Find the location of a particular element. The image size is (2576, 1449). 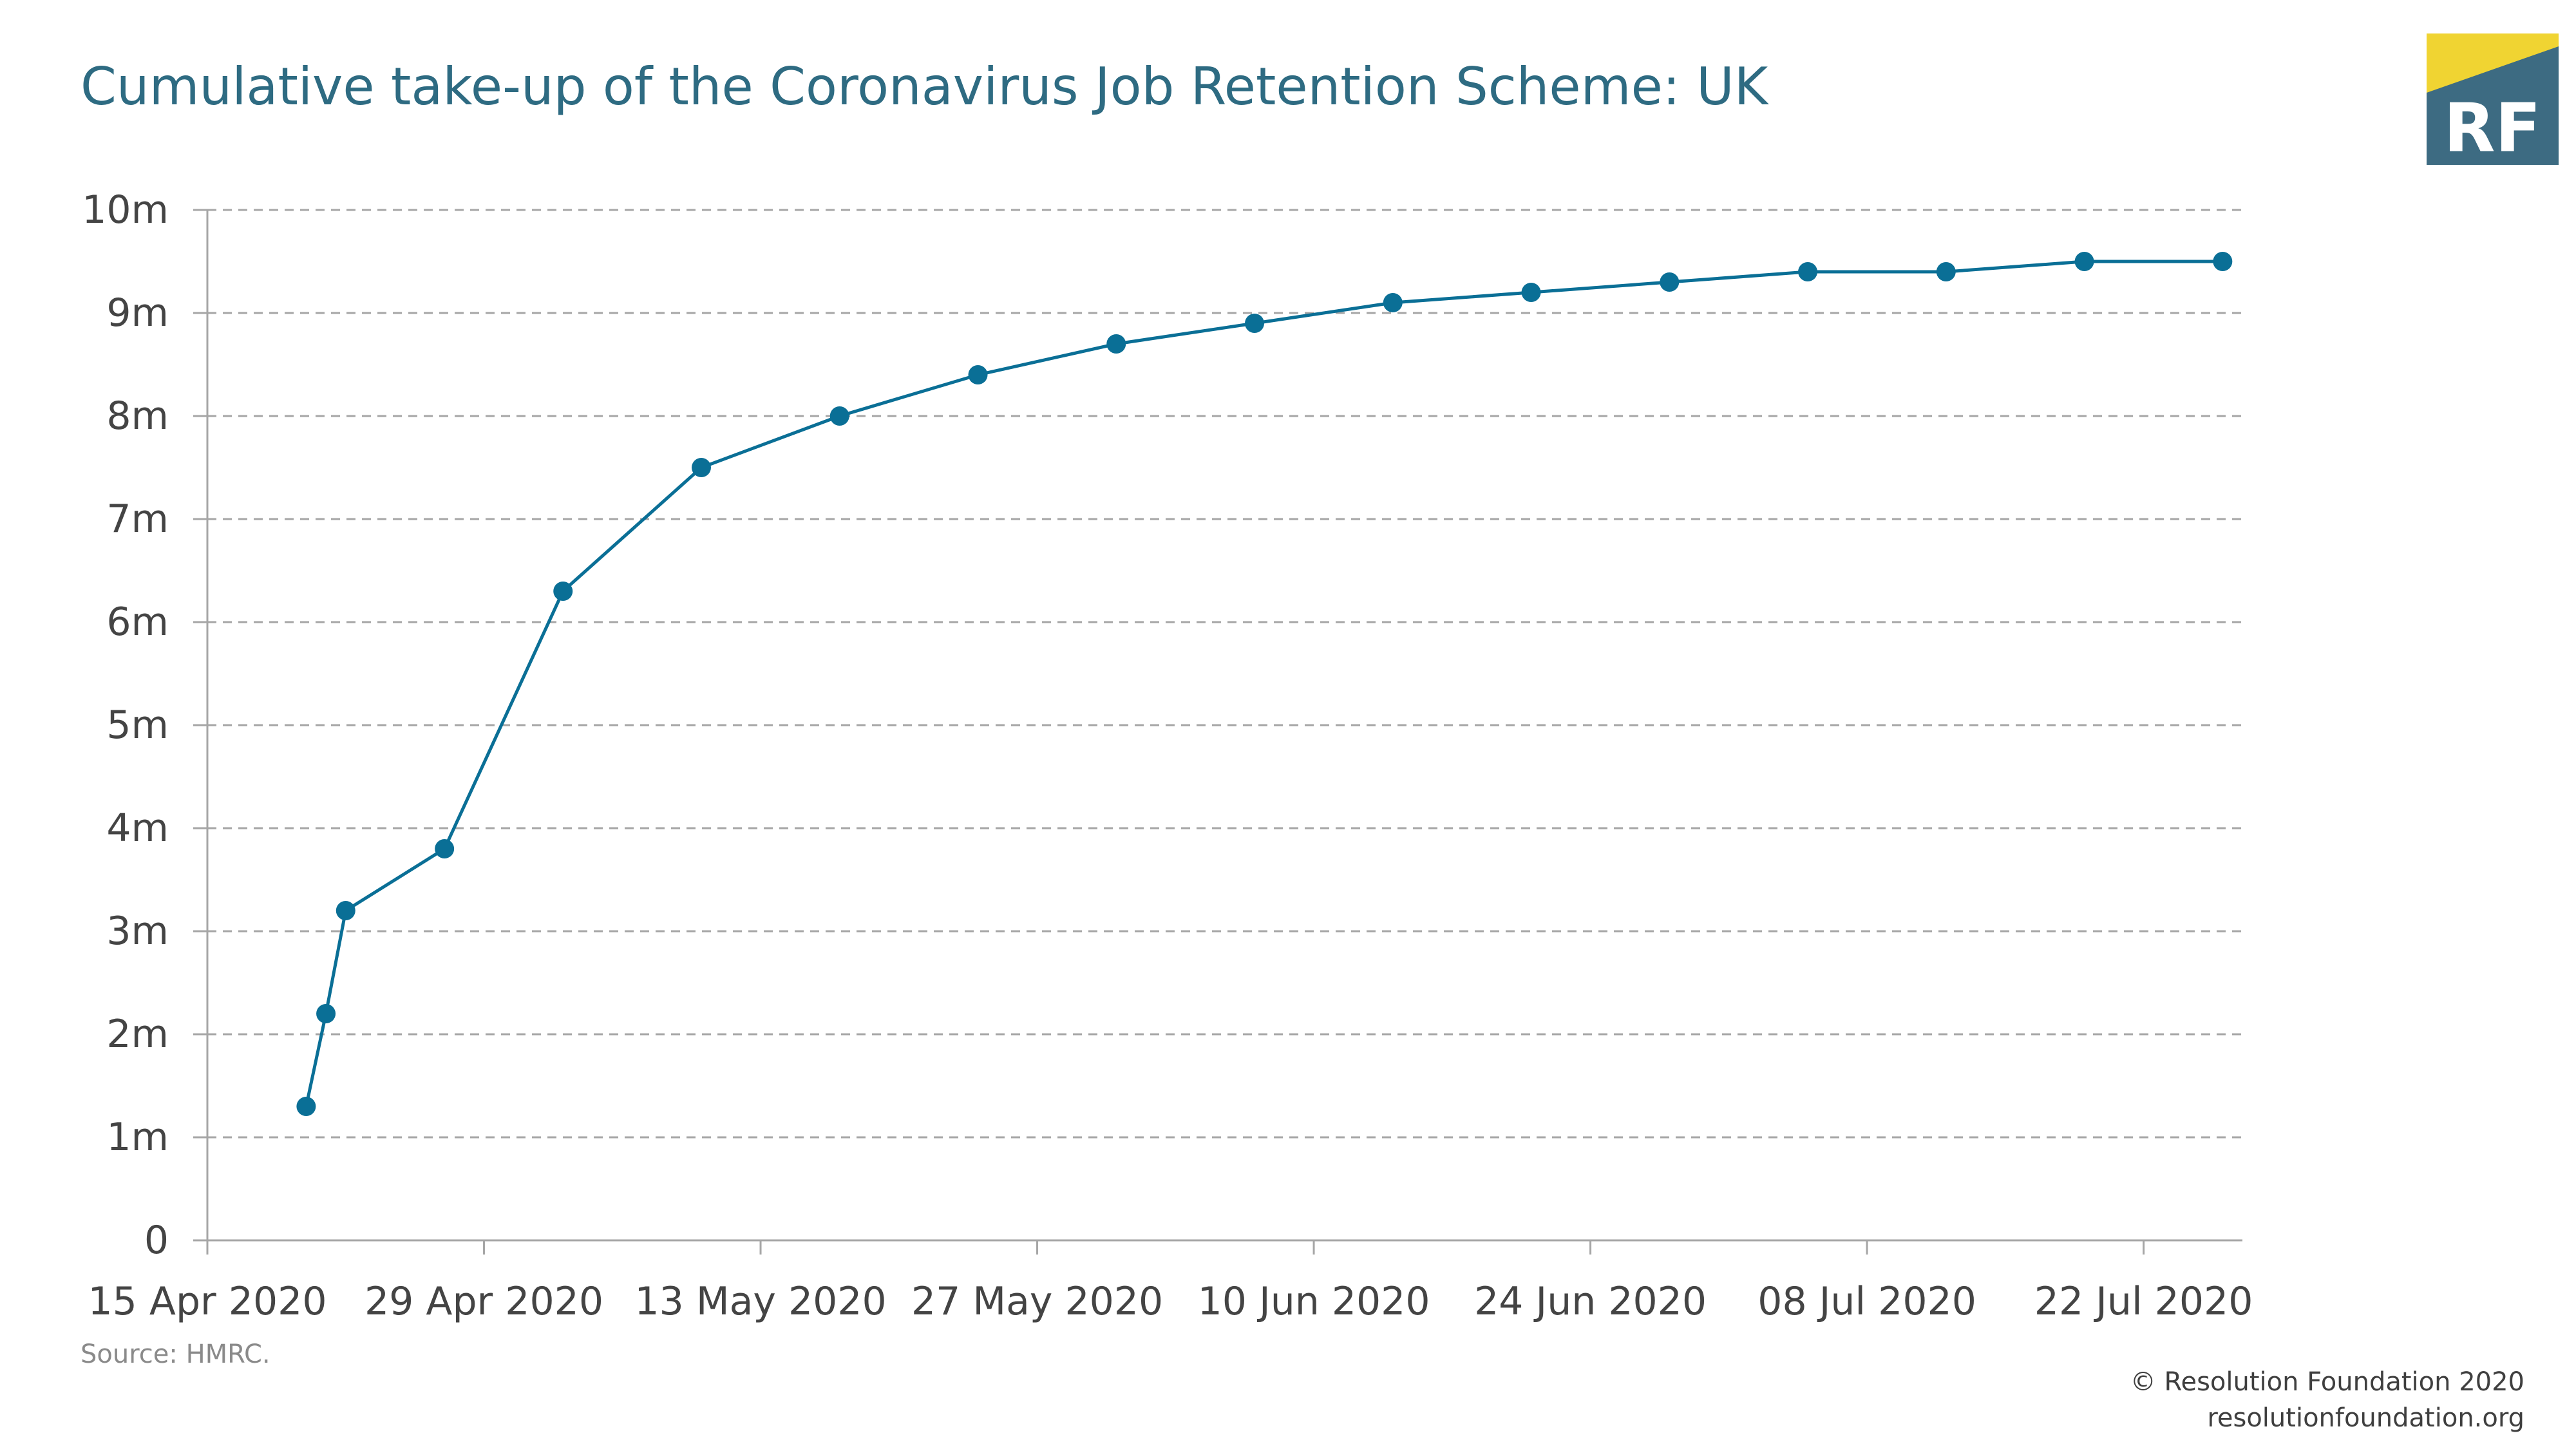

y-axis-ticks: 0 1m 2m 3m 4m 5m 6m 7m 8m 9m 10m is located at coordinates (144, 725).